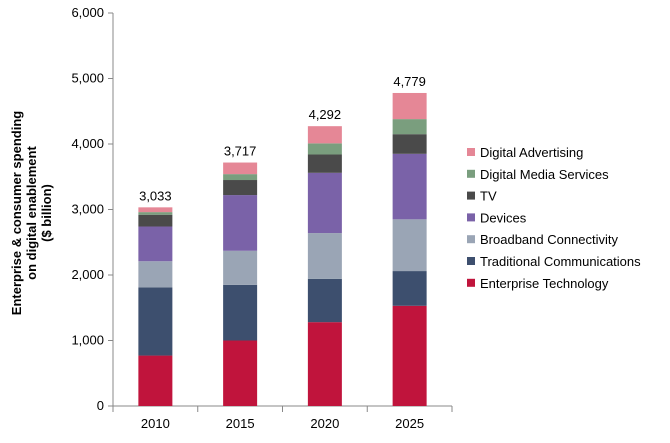 This screenshot has height=443, width=670. Describe the element at coordinates (100, 405) in the screenshot. I see `y-tick-label: 0` at that location.